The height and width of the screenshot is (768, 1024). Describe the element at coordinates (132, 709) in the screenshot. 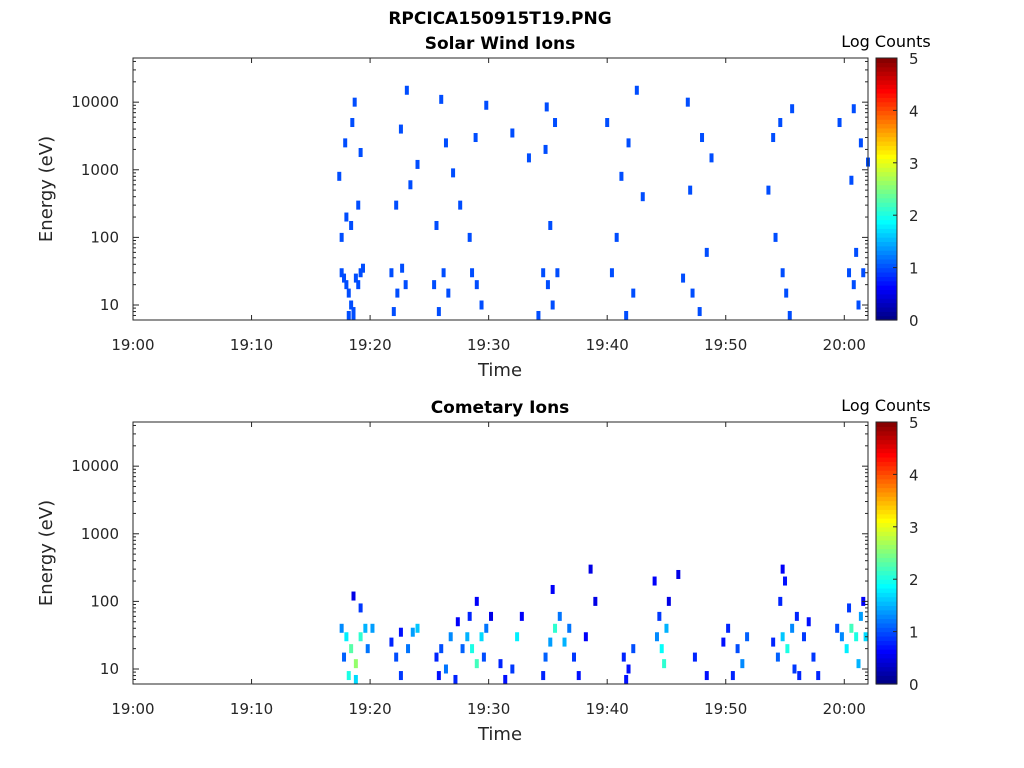

I see `x-tick-label: 19:00` at that location.